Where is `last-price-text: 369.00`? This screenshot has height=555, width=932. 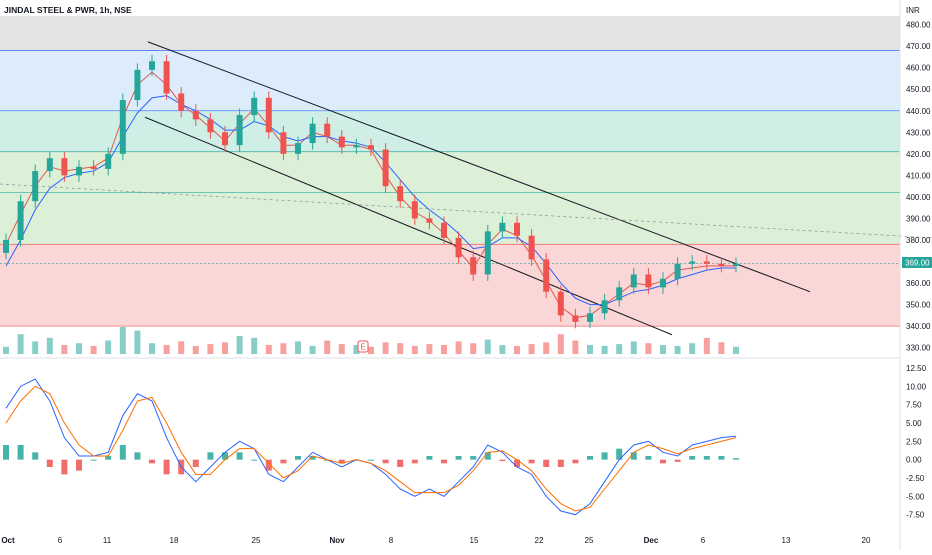
last-price-text: 369.00 is located at coordinates (917, 263).